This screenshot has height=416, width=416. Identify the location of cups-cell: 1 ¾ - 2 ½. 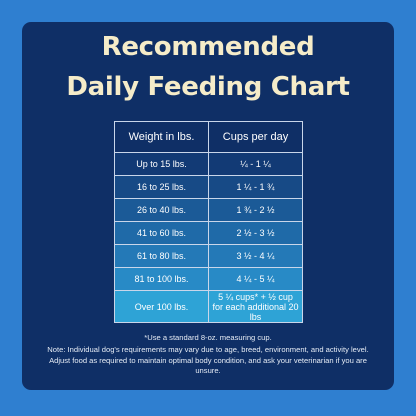
(255, 210).